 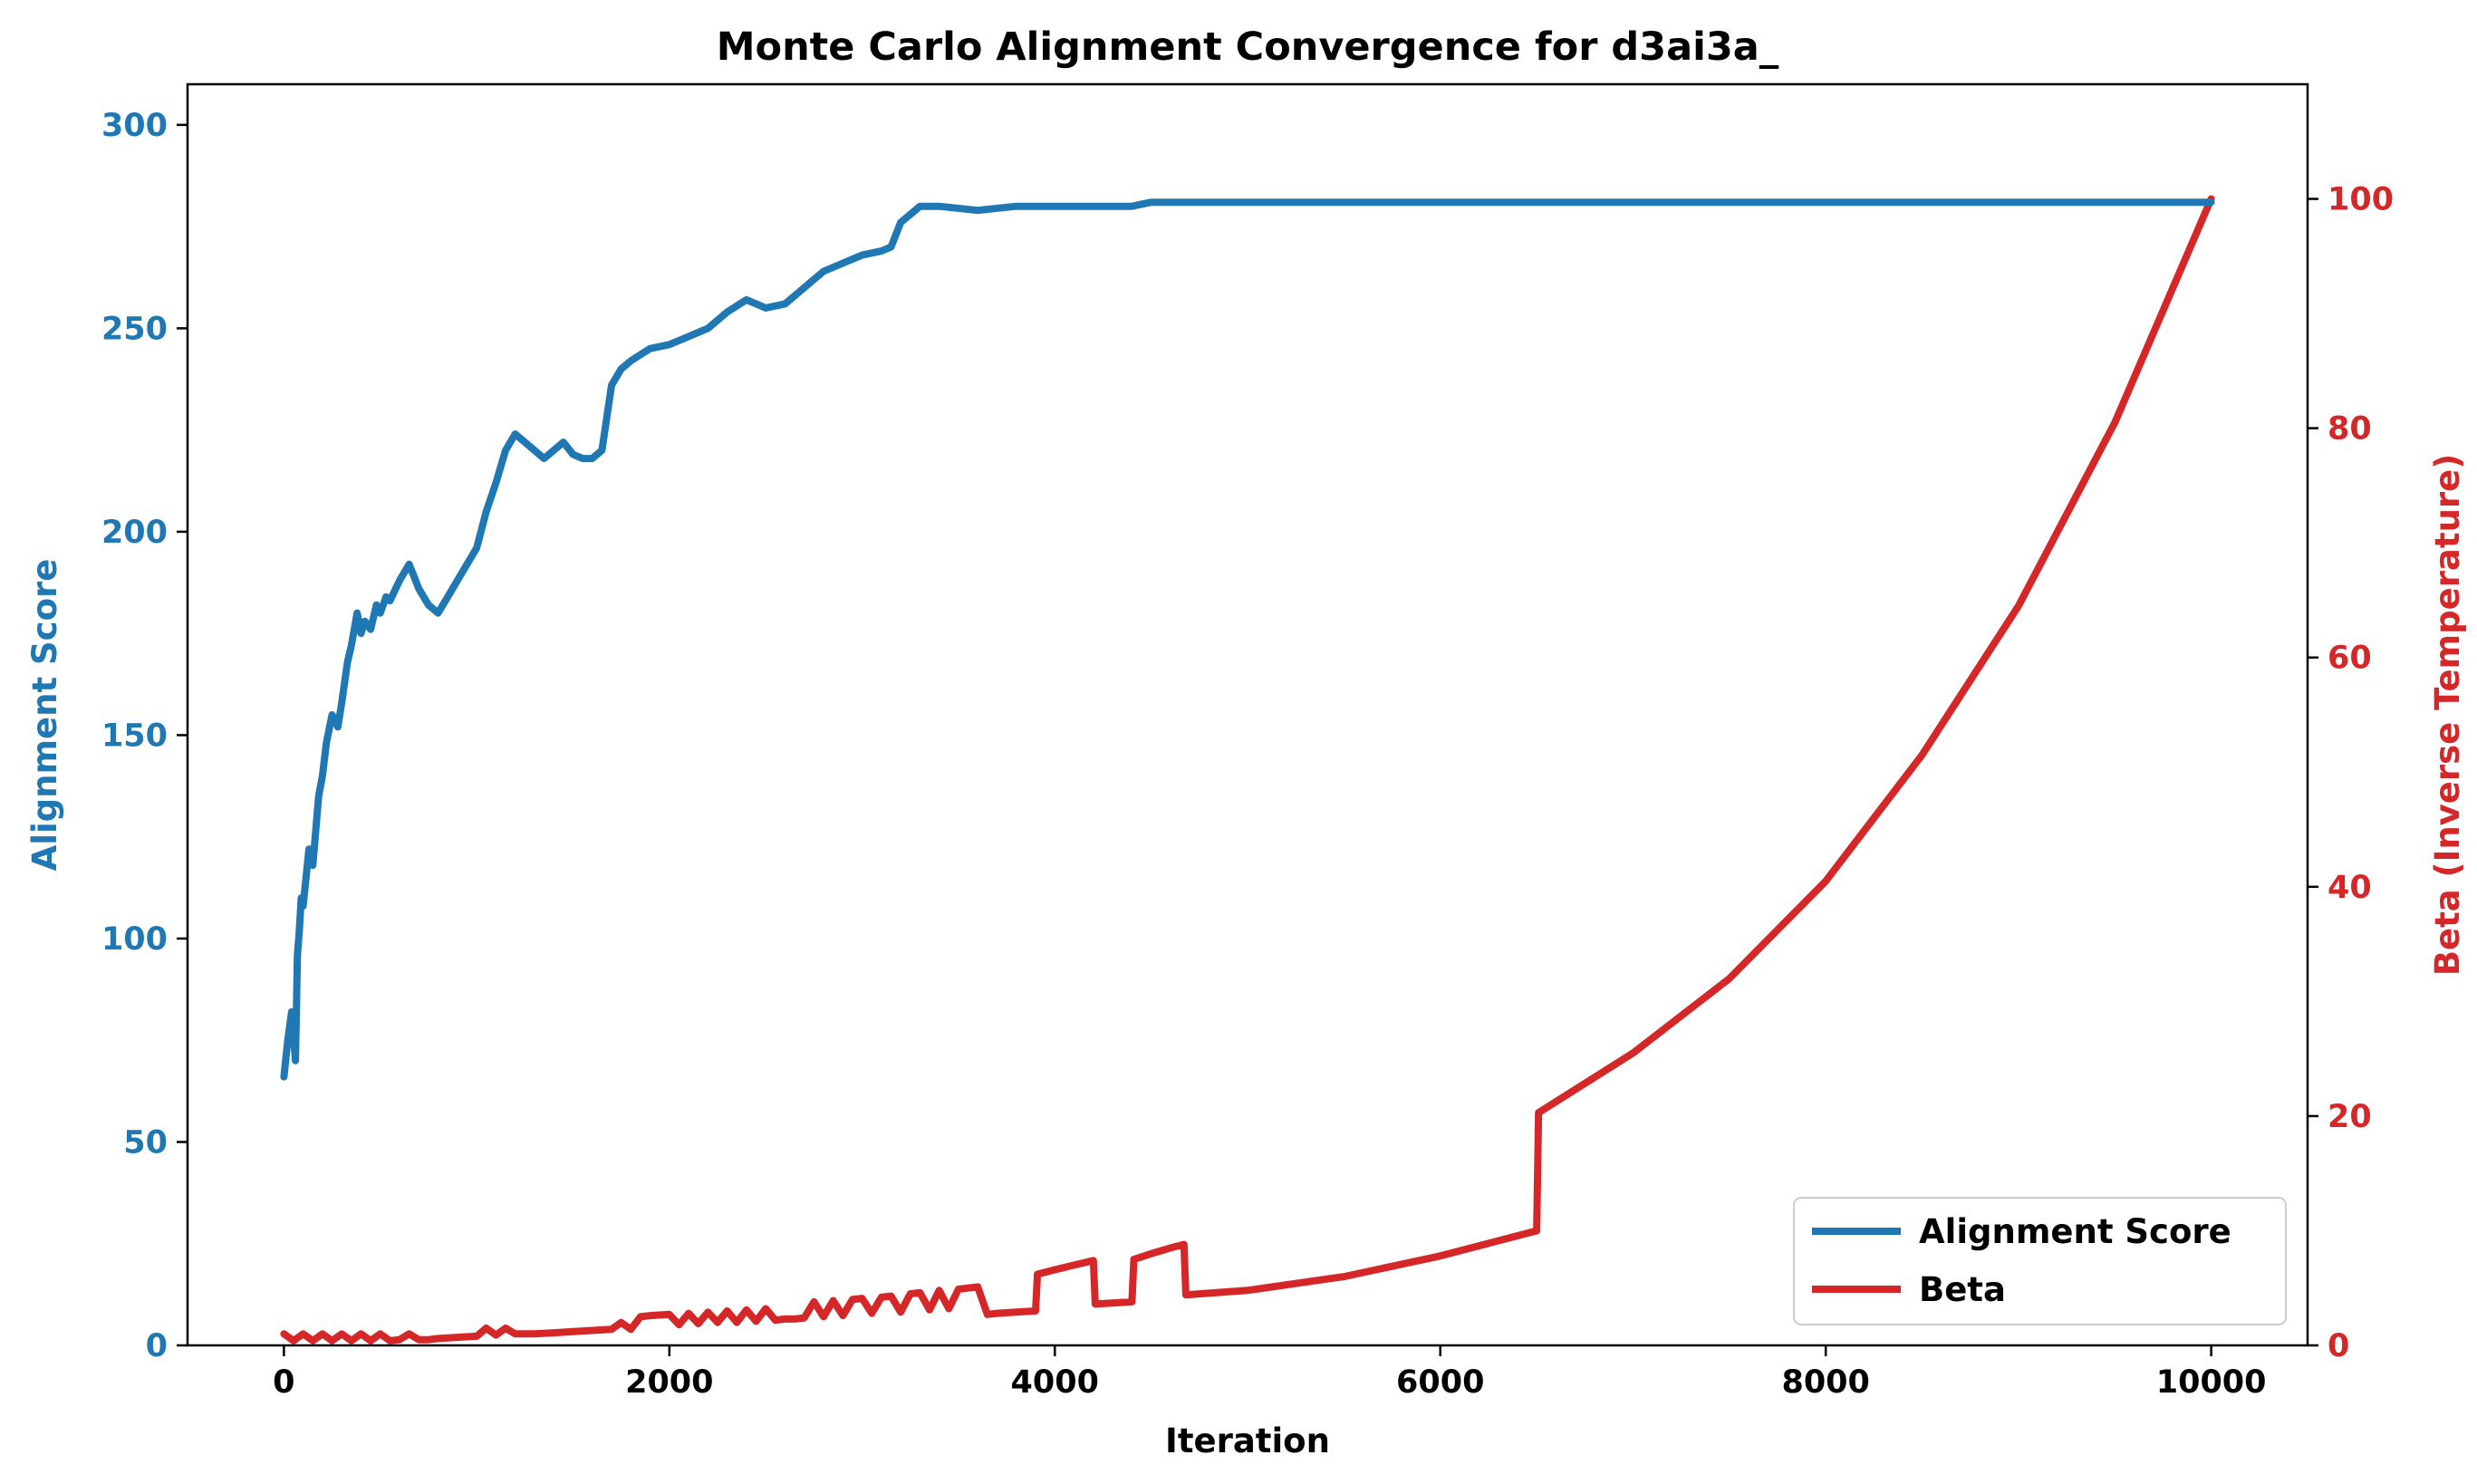 I want to click on left-y-tick-label: 200, so click(x=134, y=533).